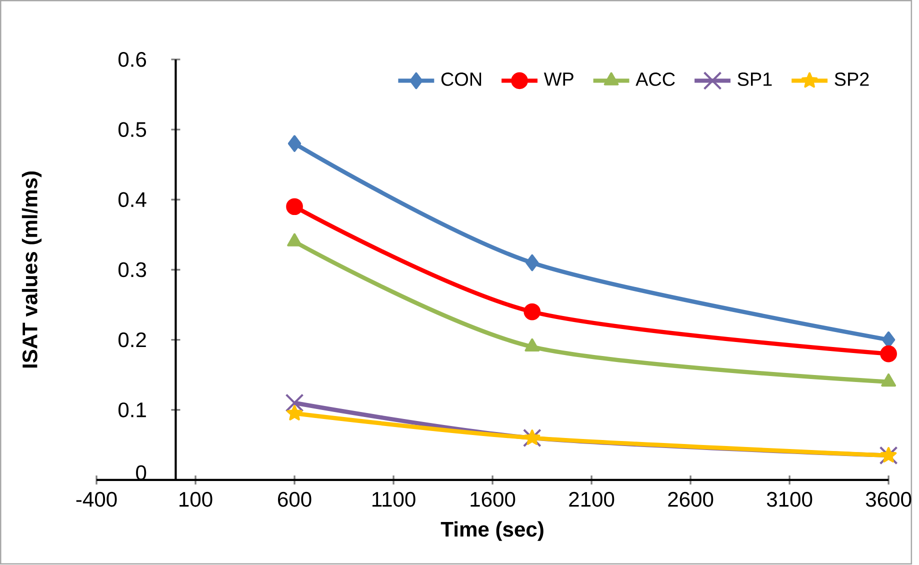 This screenshot has width=919, height=565. Describe the element at coordinates (132, 60) in the screenshot. I see `y-tick-label: 0.6` at that location.